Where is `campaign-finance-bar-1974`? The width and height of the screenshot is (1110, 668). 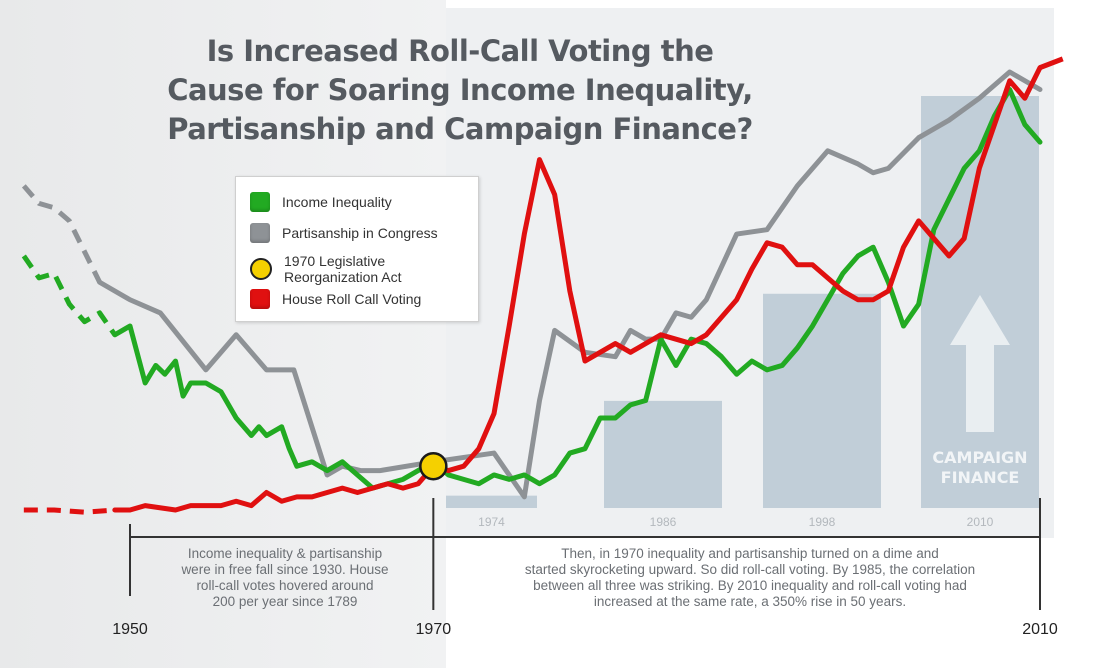 campaign-finance-bar-1974 is located at coordinates (491, 501).